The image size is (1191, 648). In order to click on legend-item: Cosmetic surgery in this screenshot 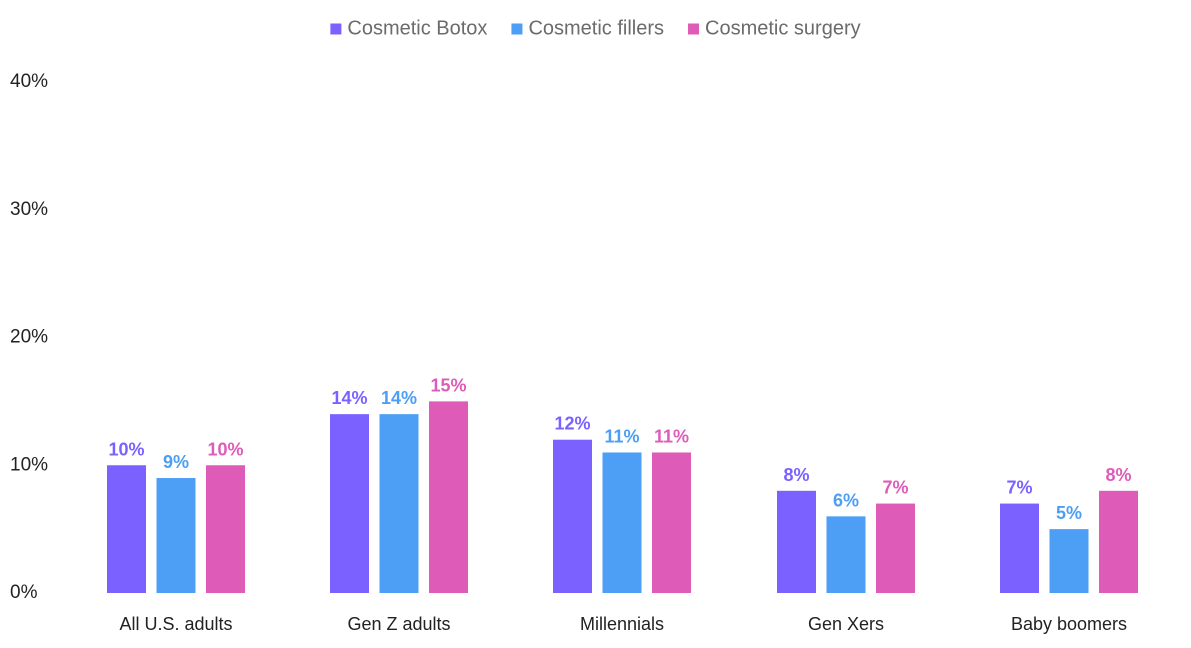, I will do `click(774, 28)`.